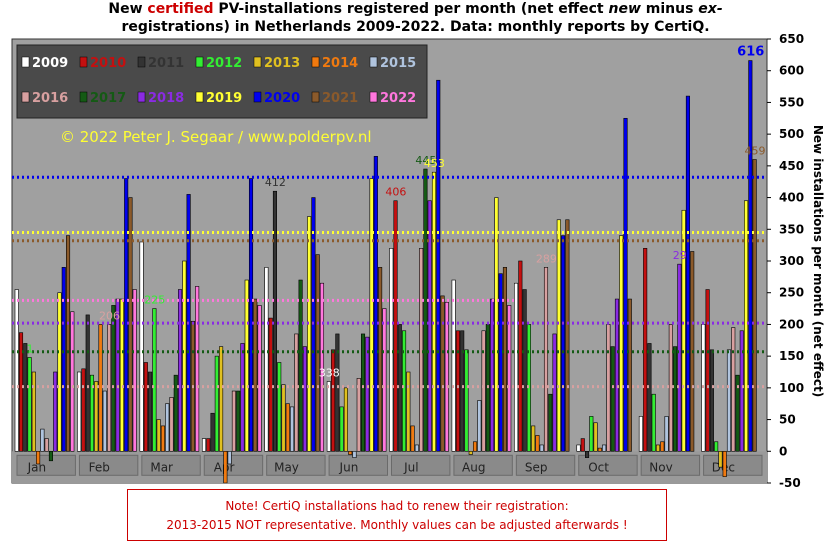 Image resolution: width=831 pixels, height=550 pixels. Describe the element at coordinates (282, 98) in the screenshot. I see `legend-label-2020: 2020` at that location.